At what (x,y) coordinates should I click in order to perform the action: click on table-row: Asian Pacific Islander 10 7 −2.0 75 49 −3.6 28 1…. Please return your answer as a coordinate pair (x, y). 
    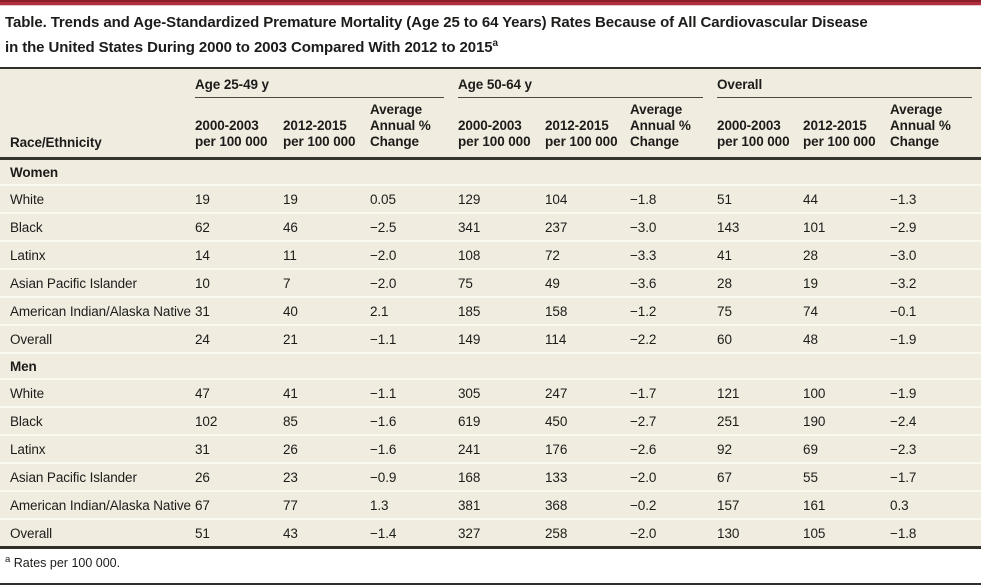
    Looking at the image, I should click on (490, 282).